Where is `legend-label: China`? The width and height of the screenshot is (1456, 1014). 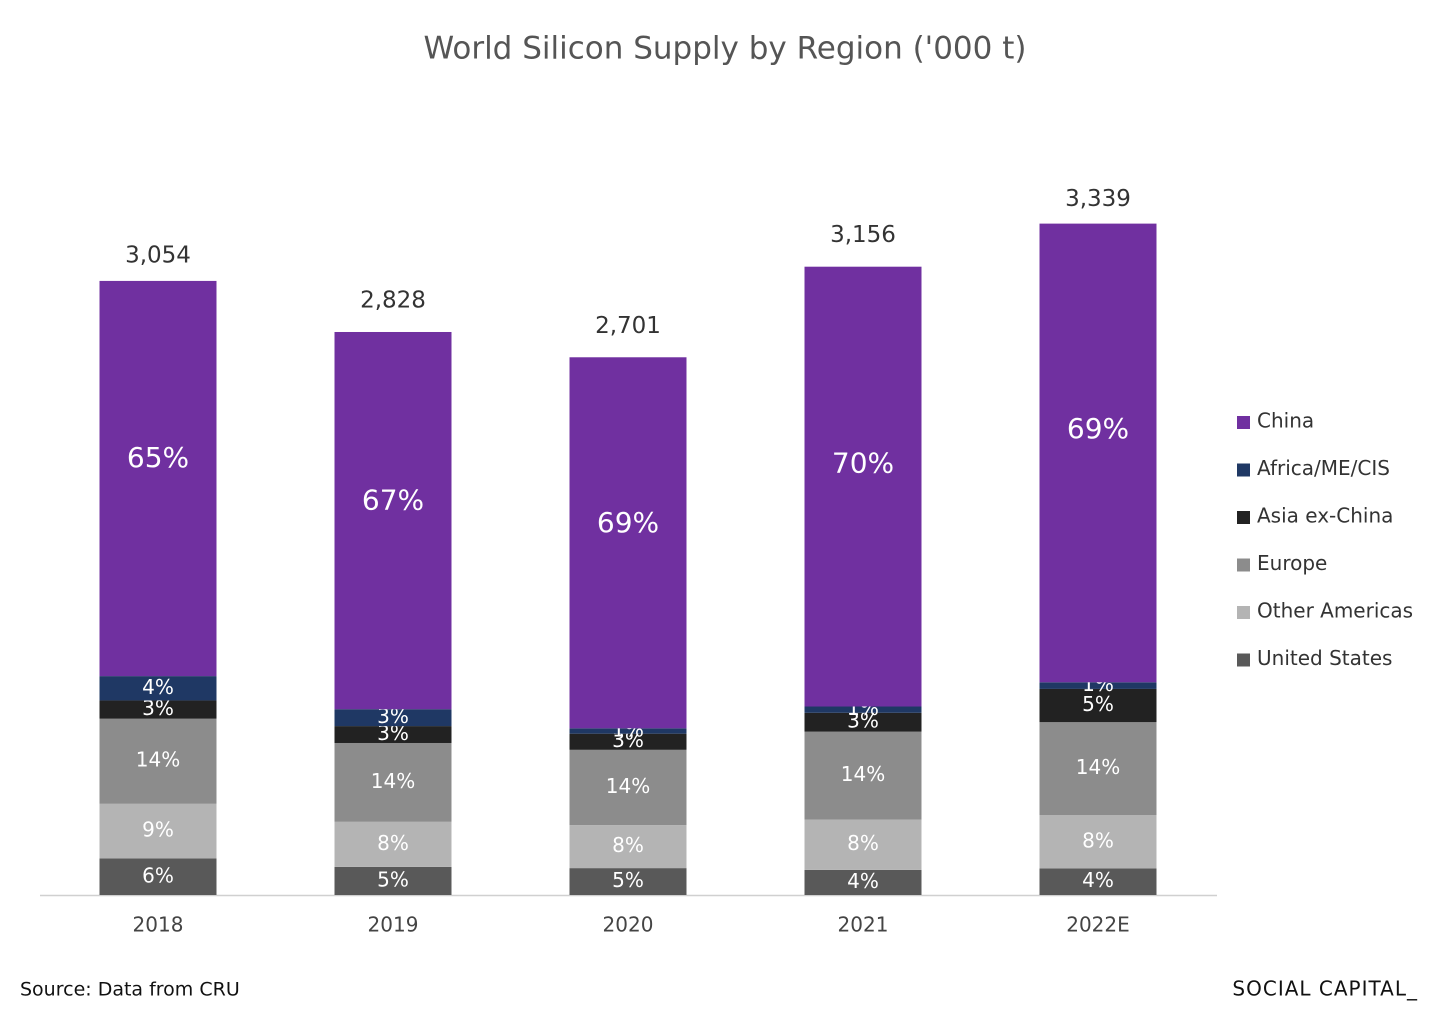 legend-label: China is located at coordinates (1285, 421).